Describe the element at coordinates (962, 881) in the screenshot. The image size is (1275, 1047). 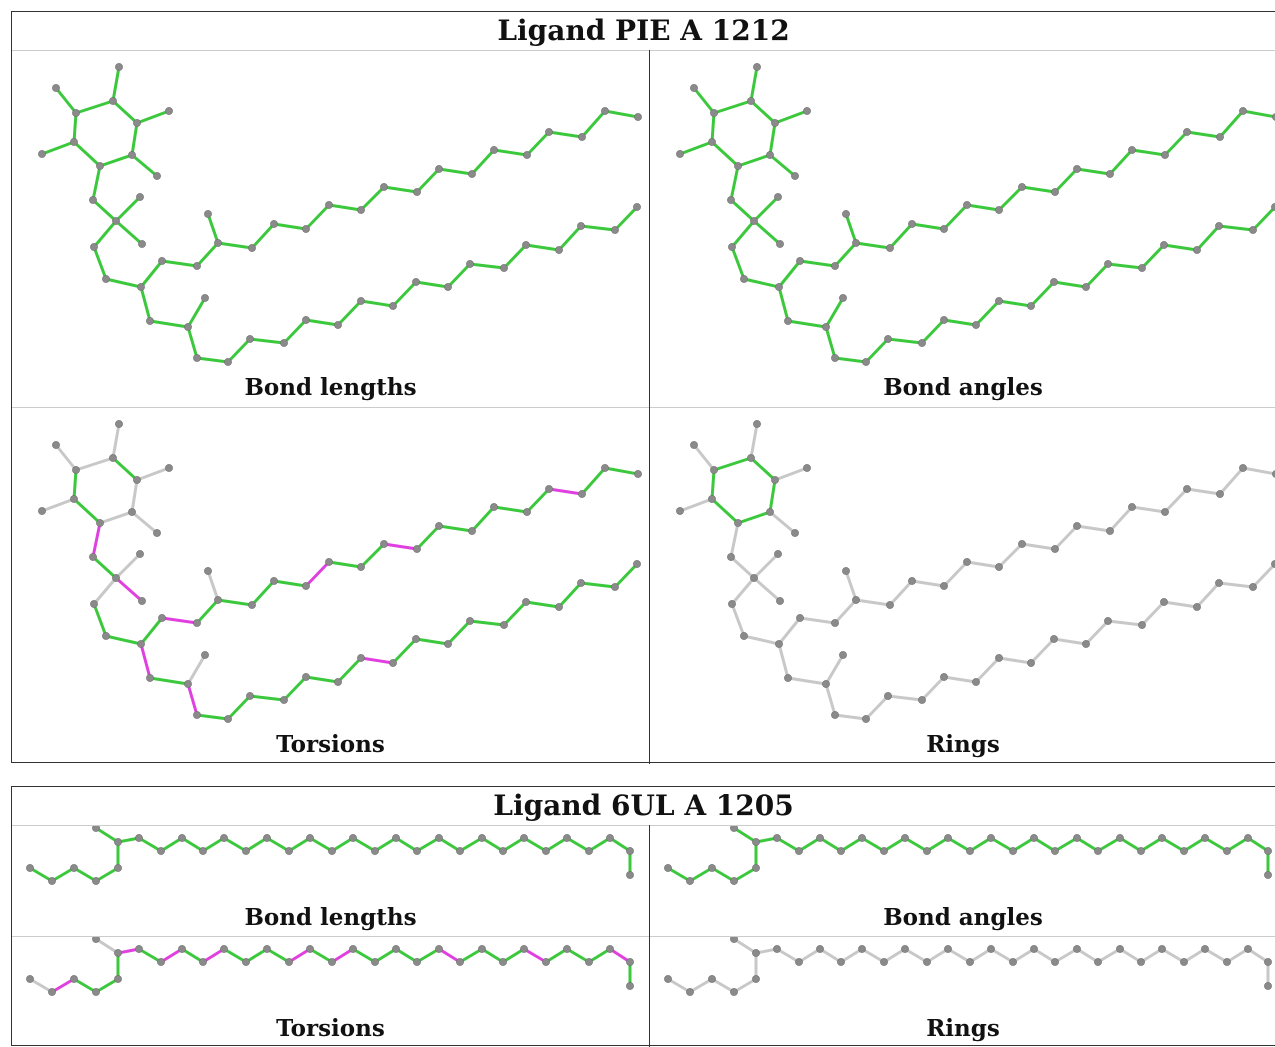
I see `panel-bond-angles: Bond angles` at that location.